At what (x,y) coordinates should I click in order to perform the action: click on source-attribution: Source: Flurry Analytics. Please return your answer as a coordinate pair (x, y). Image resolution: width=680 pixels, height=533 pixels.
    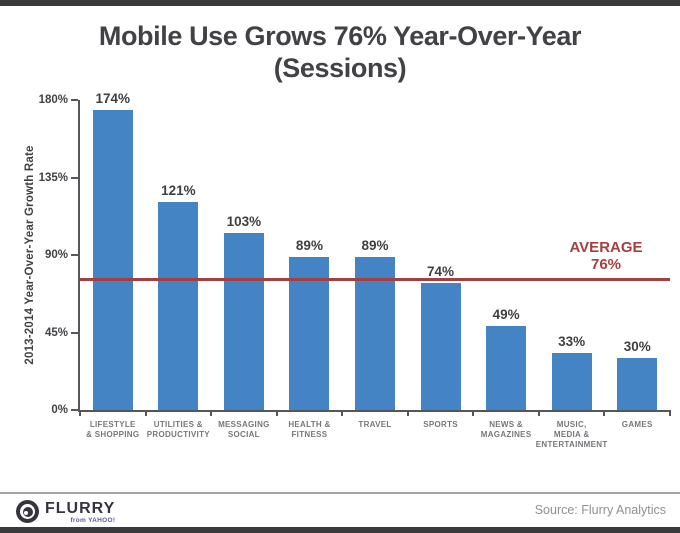
    Looking at the image, I should click on (600, 510).